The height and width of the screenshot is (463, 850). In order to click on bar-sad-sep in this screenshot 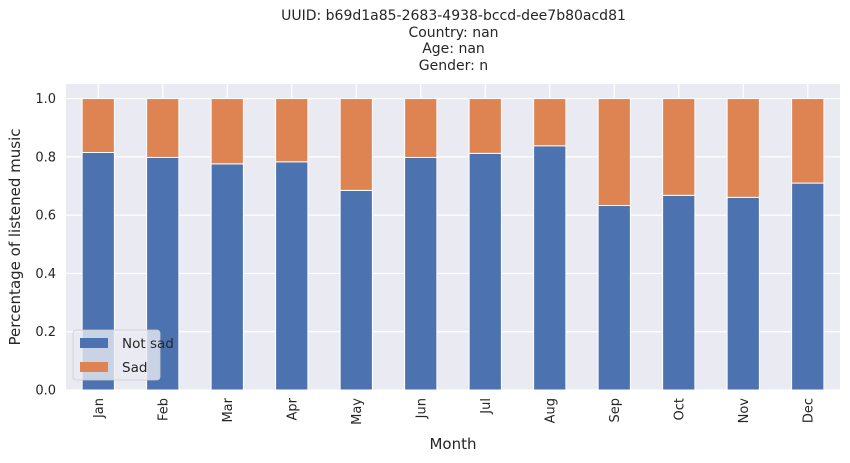, I will do `click(614, 152)`.